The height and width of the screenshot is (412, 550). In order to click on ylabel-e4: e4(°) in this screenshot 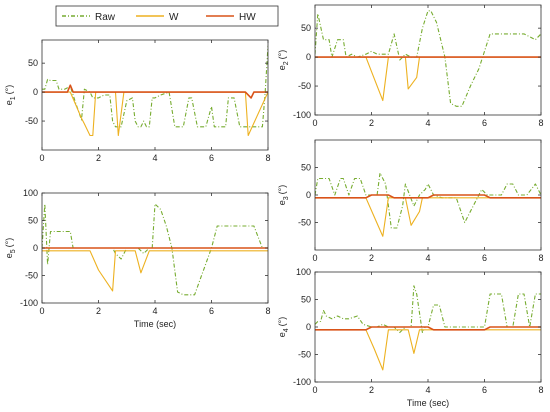, I will do `click(283, 327)`.